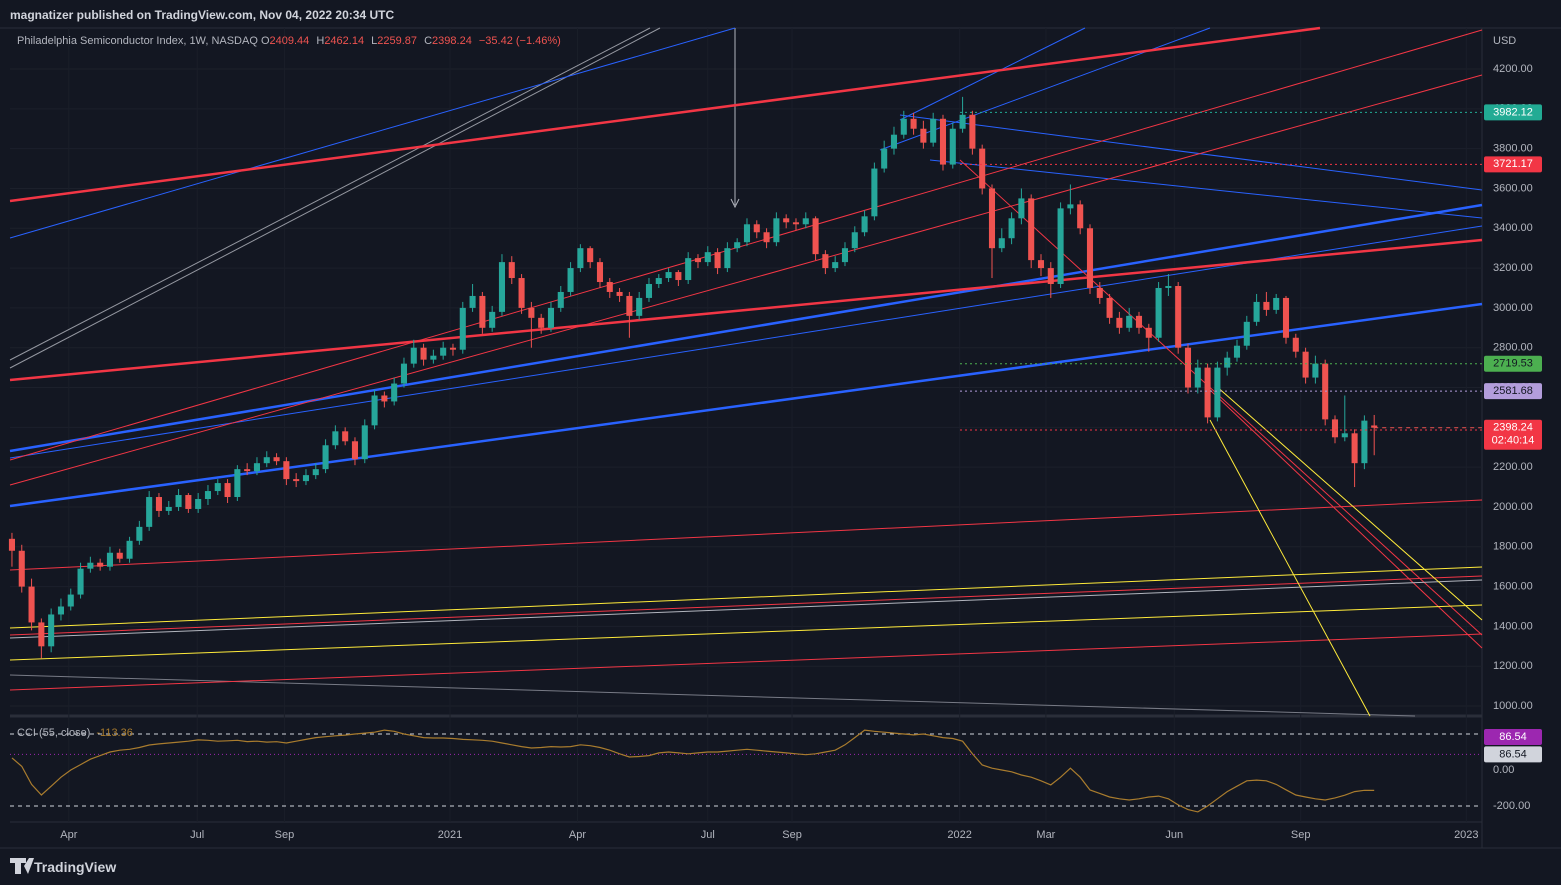  Describe the element at coordinates (22, 866) in the screenshot. I see `brand-logo` at that location.